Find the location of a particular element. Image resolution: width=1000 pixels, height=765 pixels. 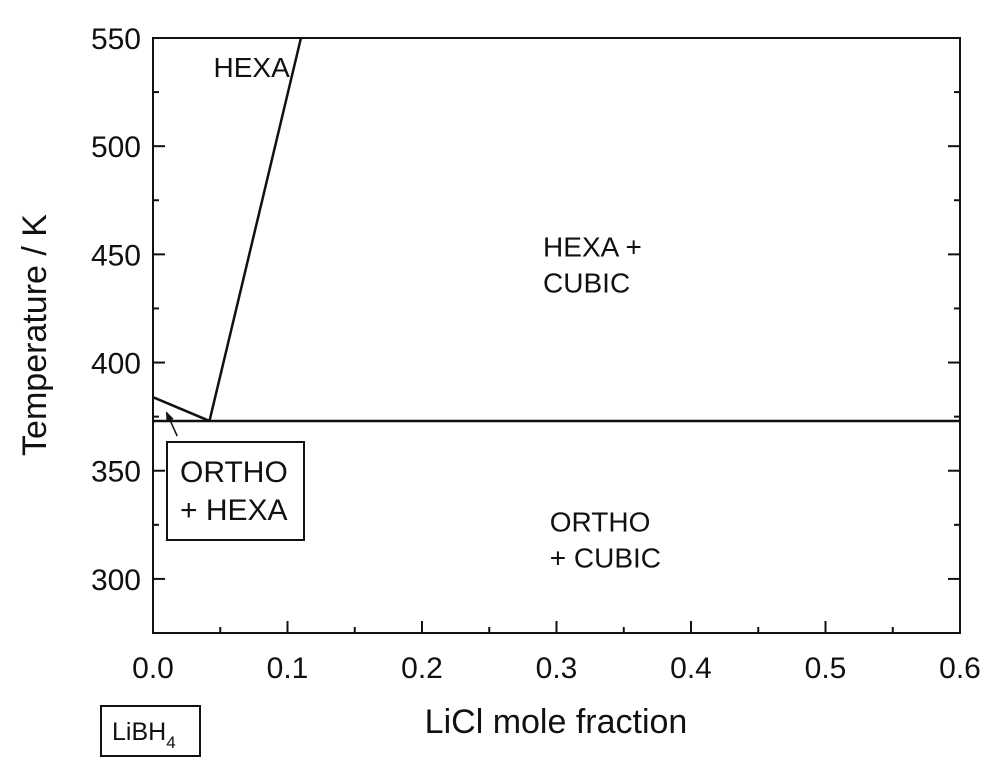

x-origin-label-subscript: 4 is located at coordinates (170, 742).